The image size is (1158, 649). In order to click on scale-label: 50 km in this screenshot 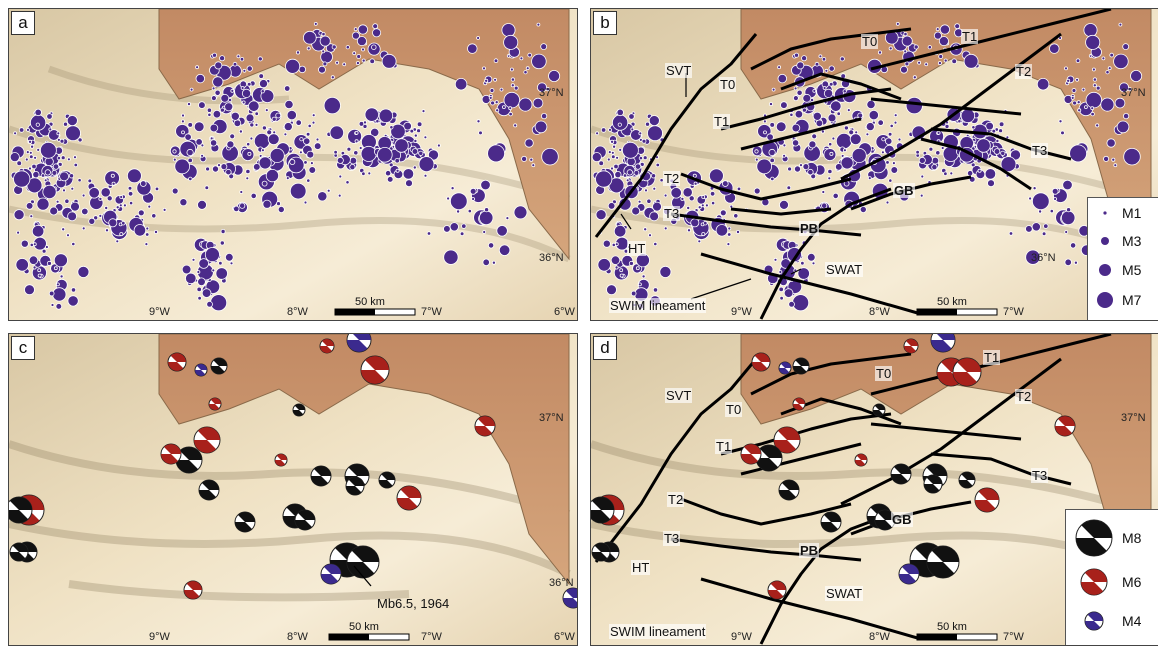, I will do `click(952, 627)`.